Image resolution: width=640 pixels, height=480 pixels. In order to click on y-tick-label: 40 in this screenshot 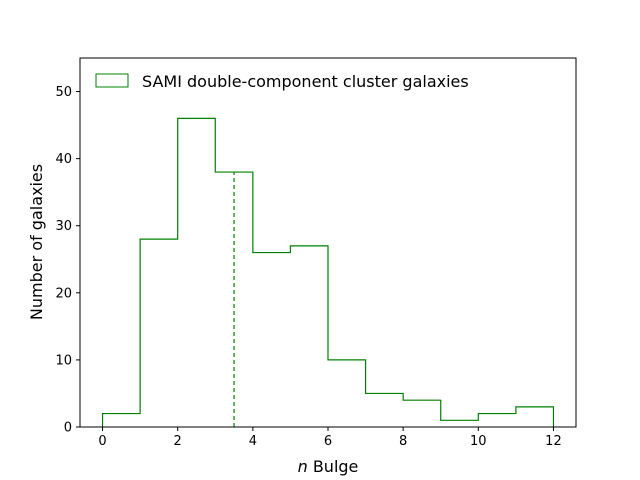, I will do `click(63, 159)`.